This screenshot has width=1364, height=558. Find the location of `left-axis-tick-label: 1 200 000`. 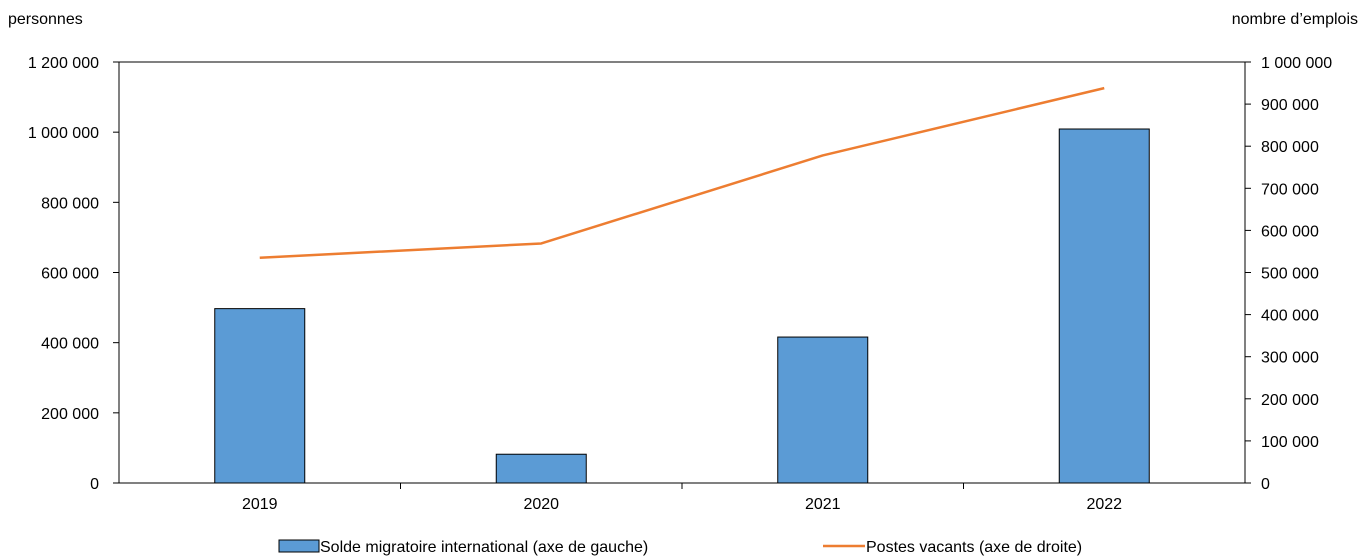

left-axis-tick-label: 1 200 000 is located at coordinates (63, 63).